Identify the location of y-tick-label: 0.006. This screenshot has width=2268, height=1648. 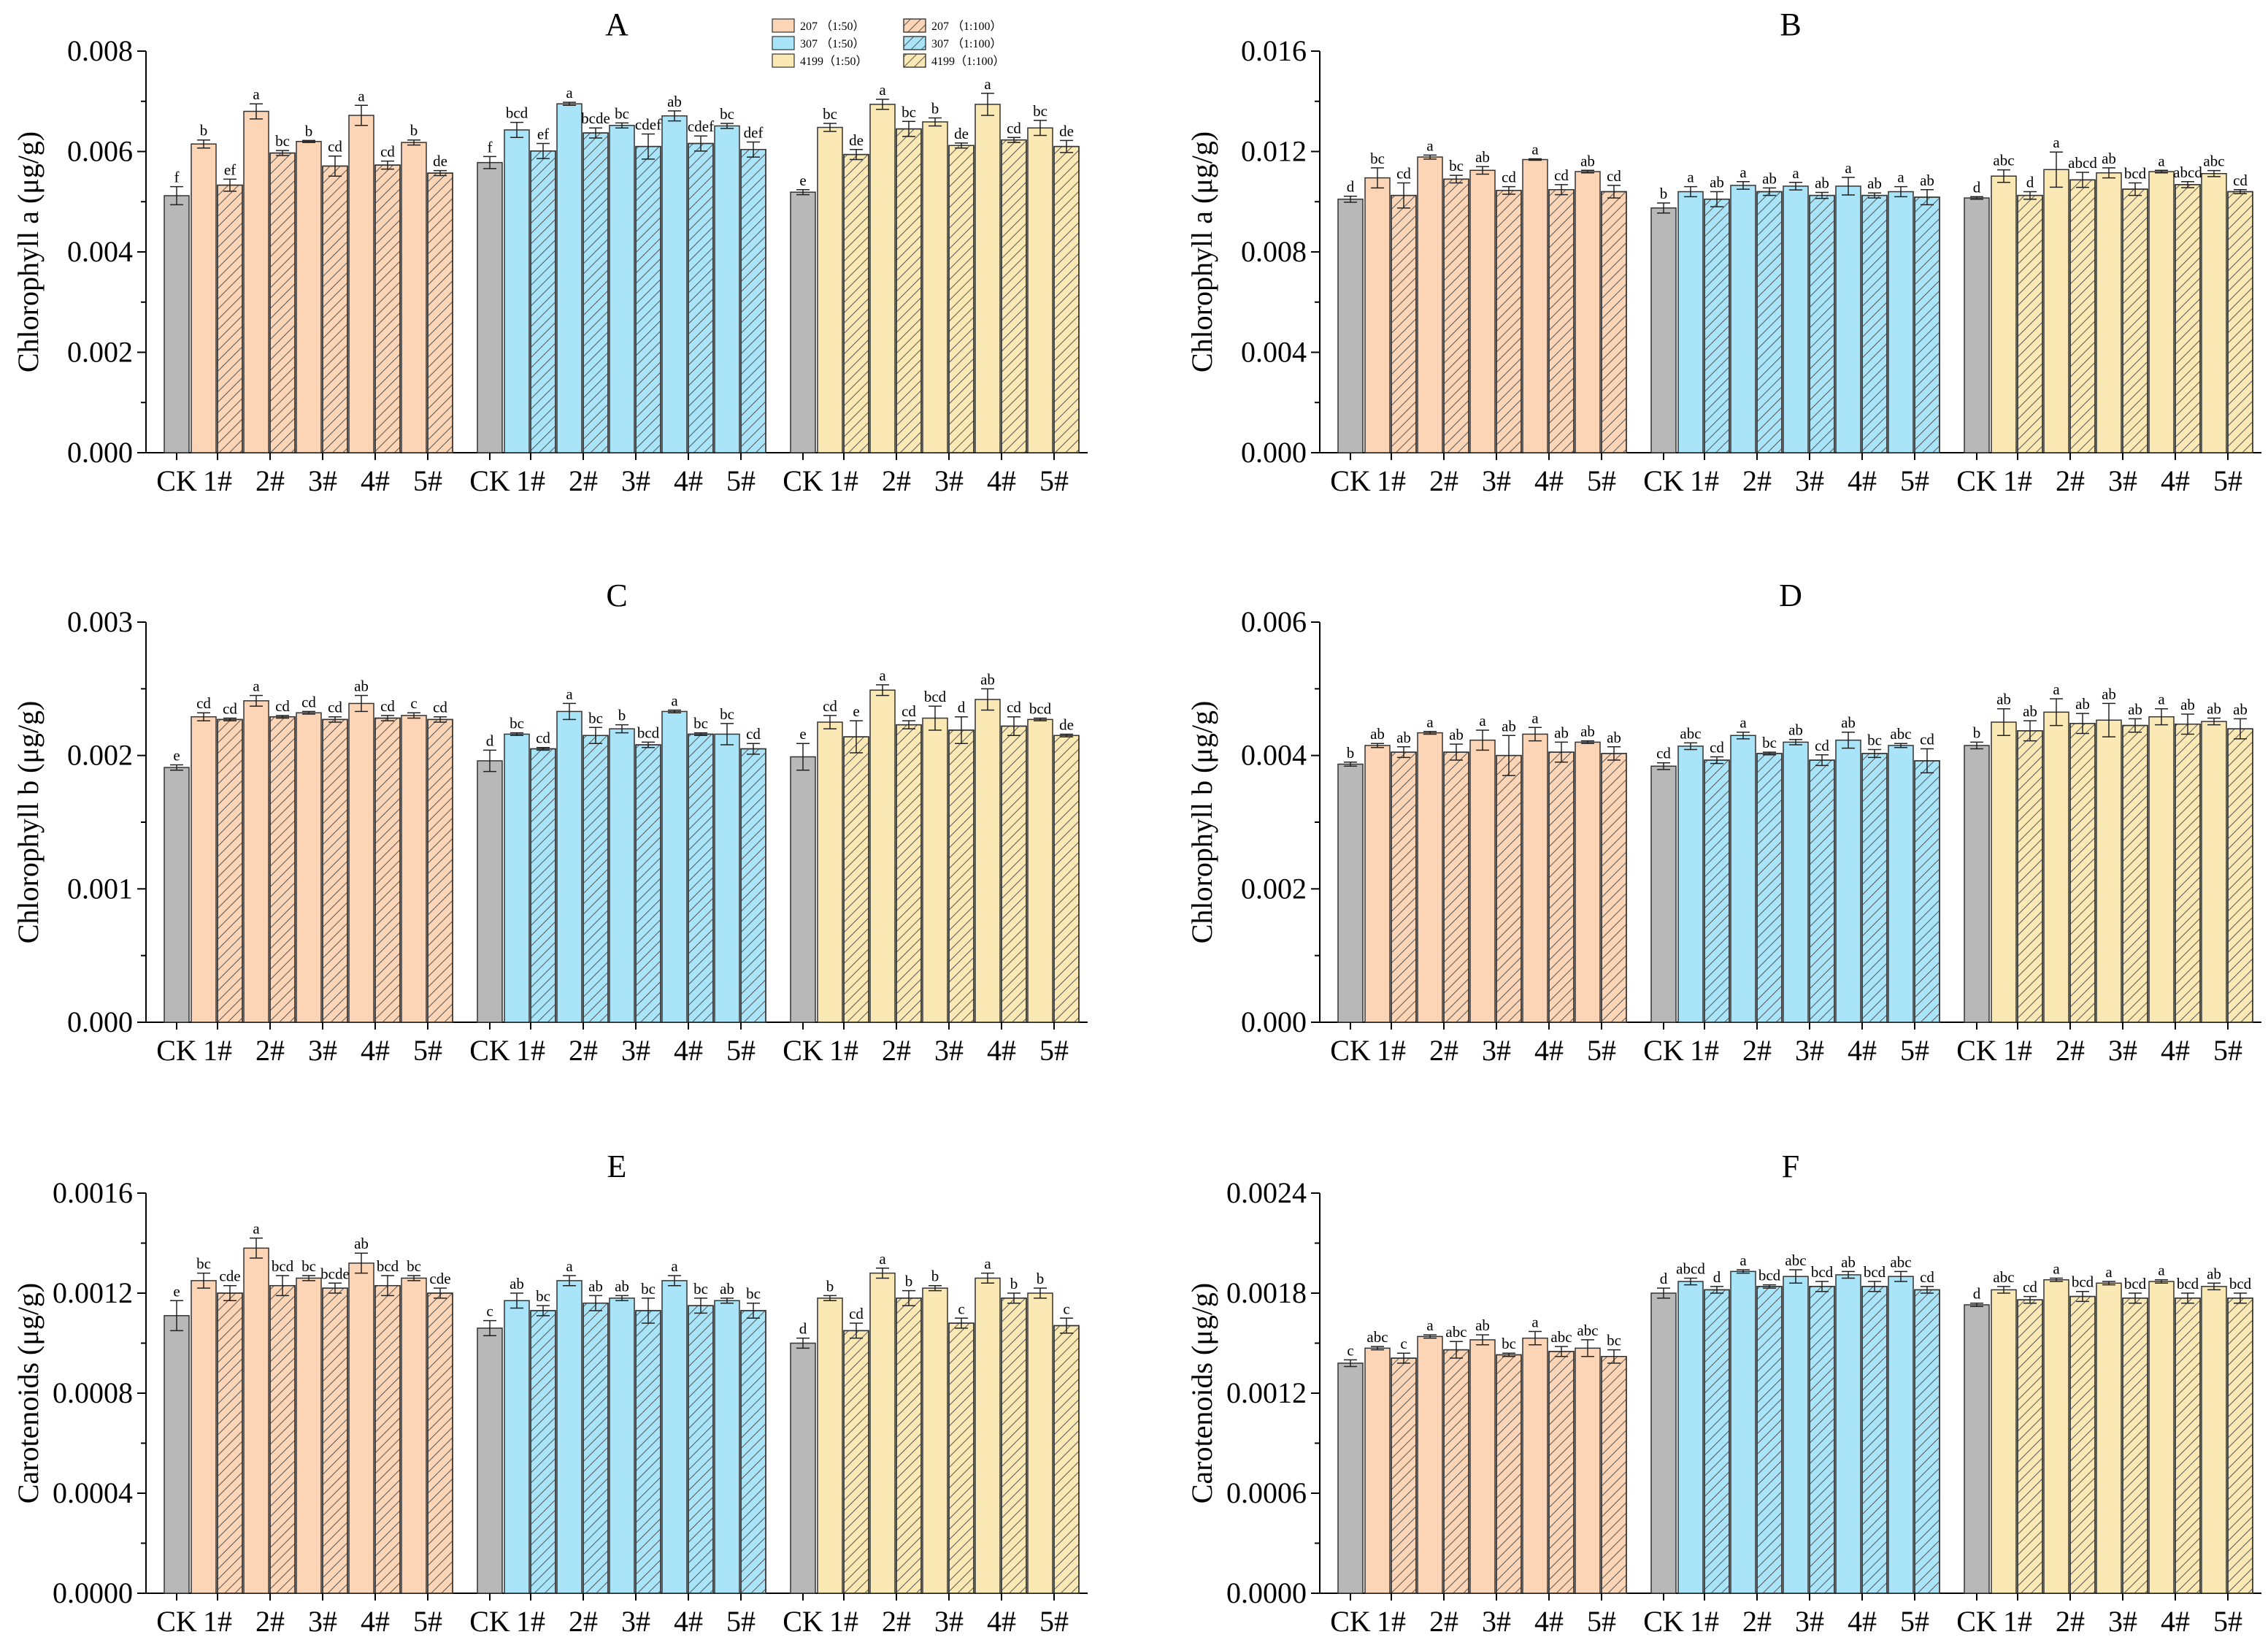
(1274, 621).